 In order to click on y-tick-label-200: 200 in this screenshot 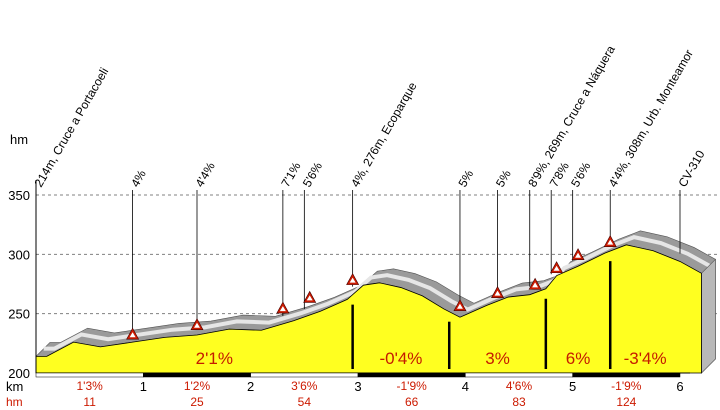, I will do `click(19, 373)`.